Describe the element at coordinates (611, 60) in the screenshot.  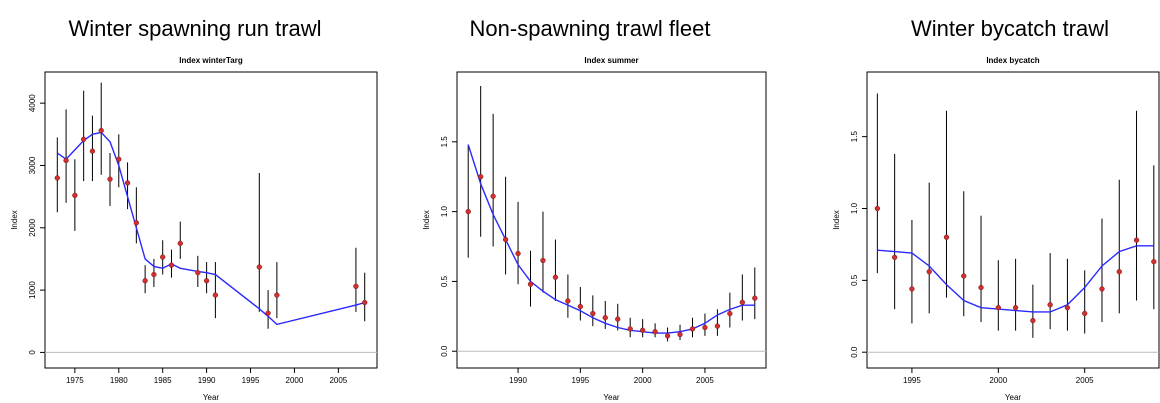
I see `panel-subtitle: Index summer` at that location.